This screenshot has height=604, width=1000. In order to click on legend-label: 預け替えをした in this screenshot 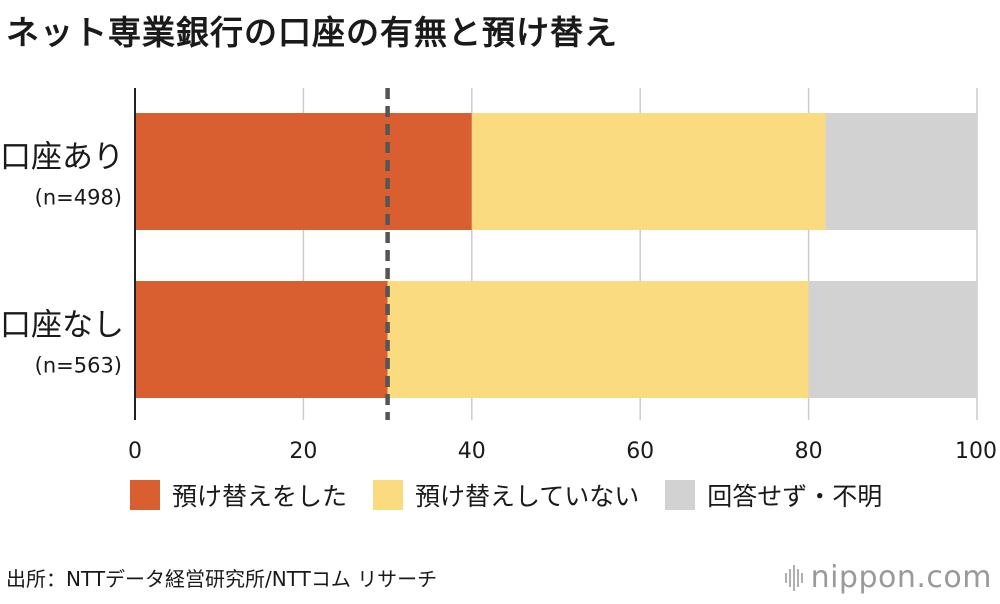, I will do `click(260, 496)`.